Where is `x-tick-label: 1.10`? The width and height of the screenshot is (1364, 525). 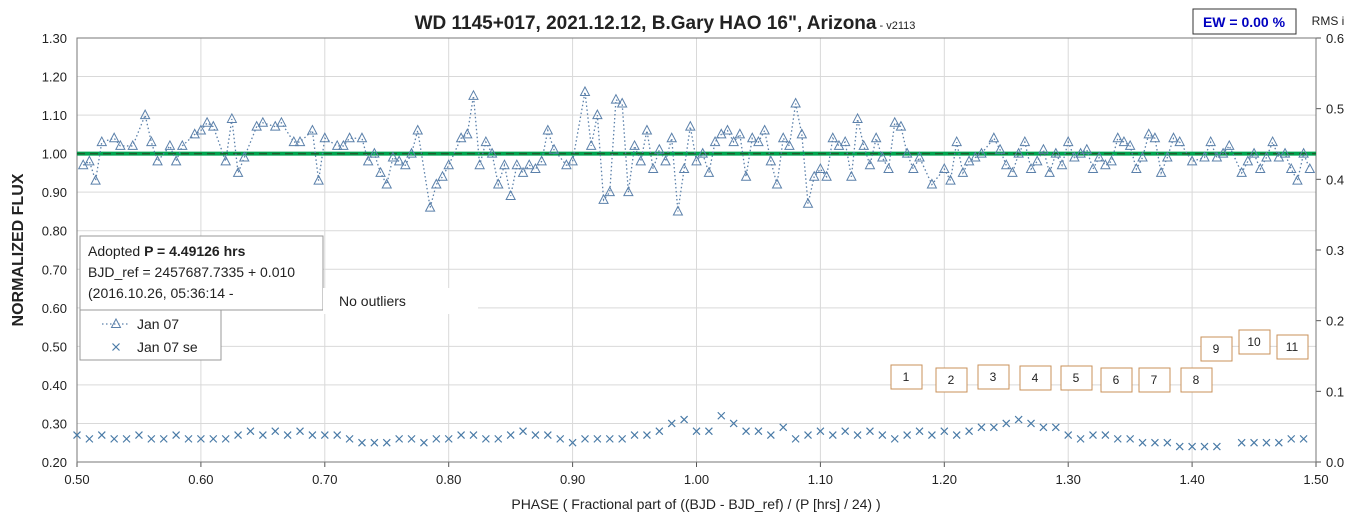 x-tick-label: 1.10 is located at coordinates (820, 479).